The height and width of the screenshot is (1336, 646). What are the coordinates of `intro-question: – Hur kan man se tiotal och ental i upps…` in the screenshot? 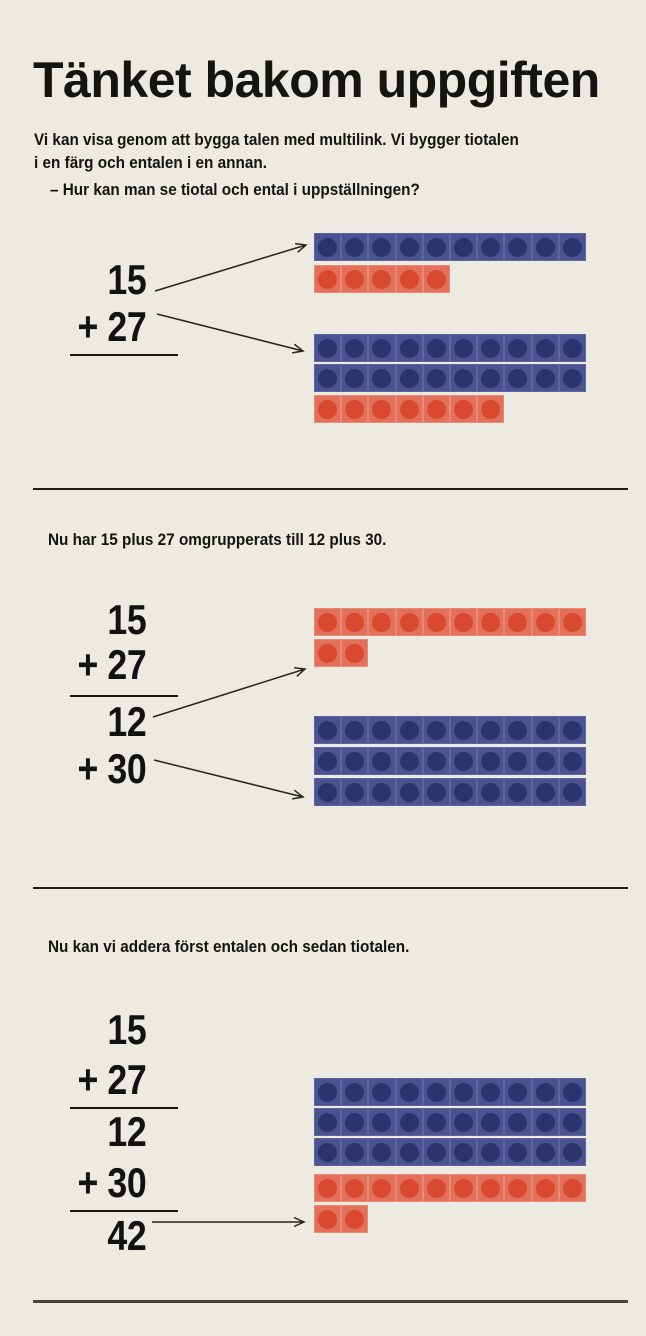 It's located at (235, 189).